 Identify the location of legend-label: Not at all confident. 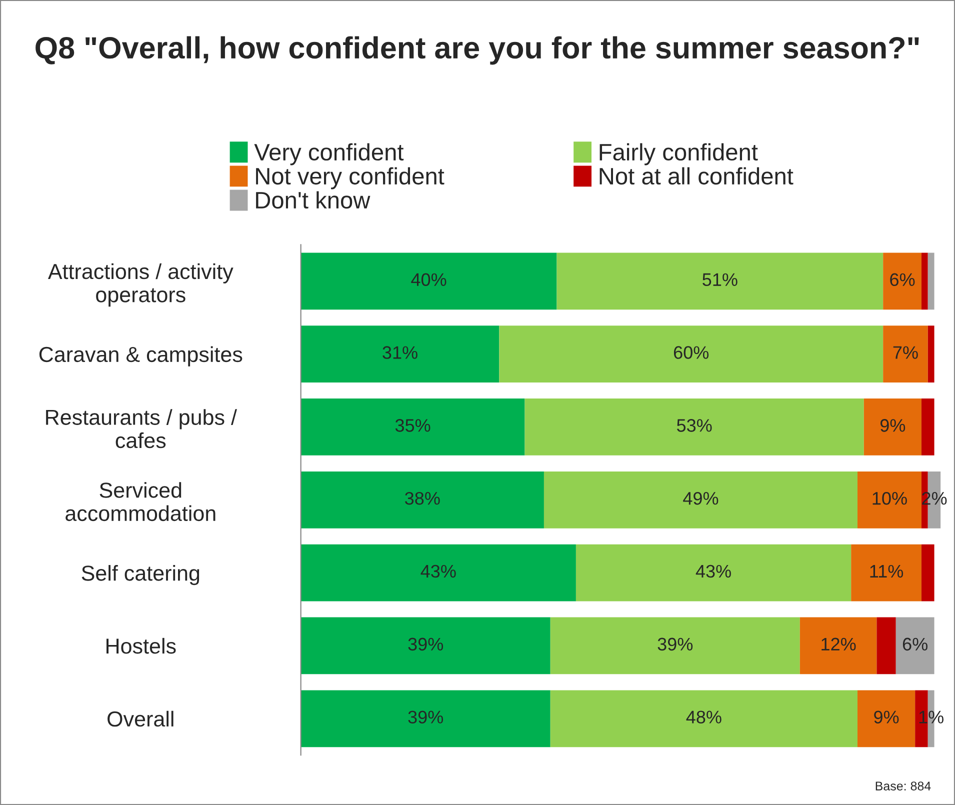
(697, 176).